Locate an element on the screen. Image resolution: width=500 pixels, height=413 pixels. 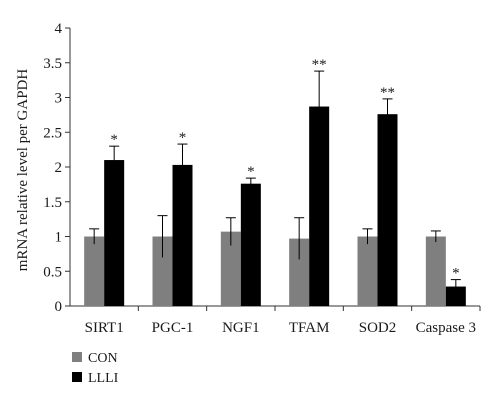
legend-swatch-con is located at coordinates (77, 357).